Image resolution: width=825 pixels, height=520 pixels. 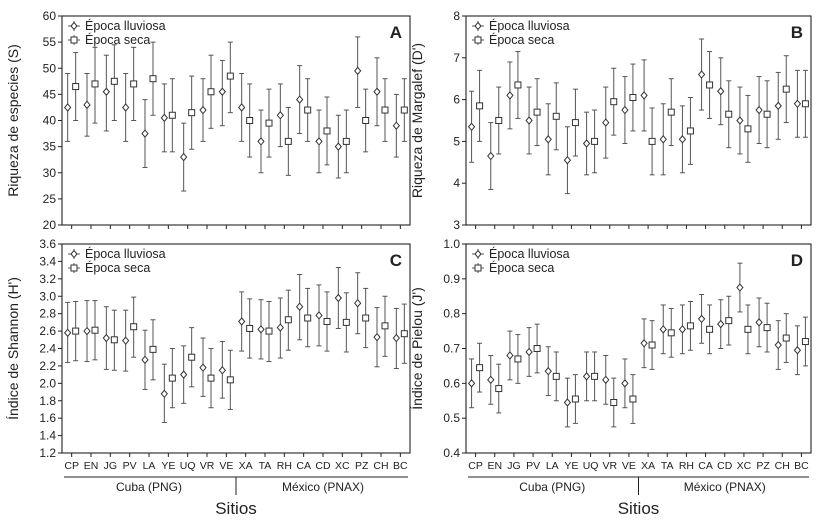 I want to click on panel-a-ytick-label: 50, so click(x=50, y=68).